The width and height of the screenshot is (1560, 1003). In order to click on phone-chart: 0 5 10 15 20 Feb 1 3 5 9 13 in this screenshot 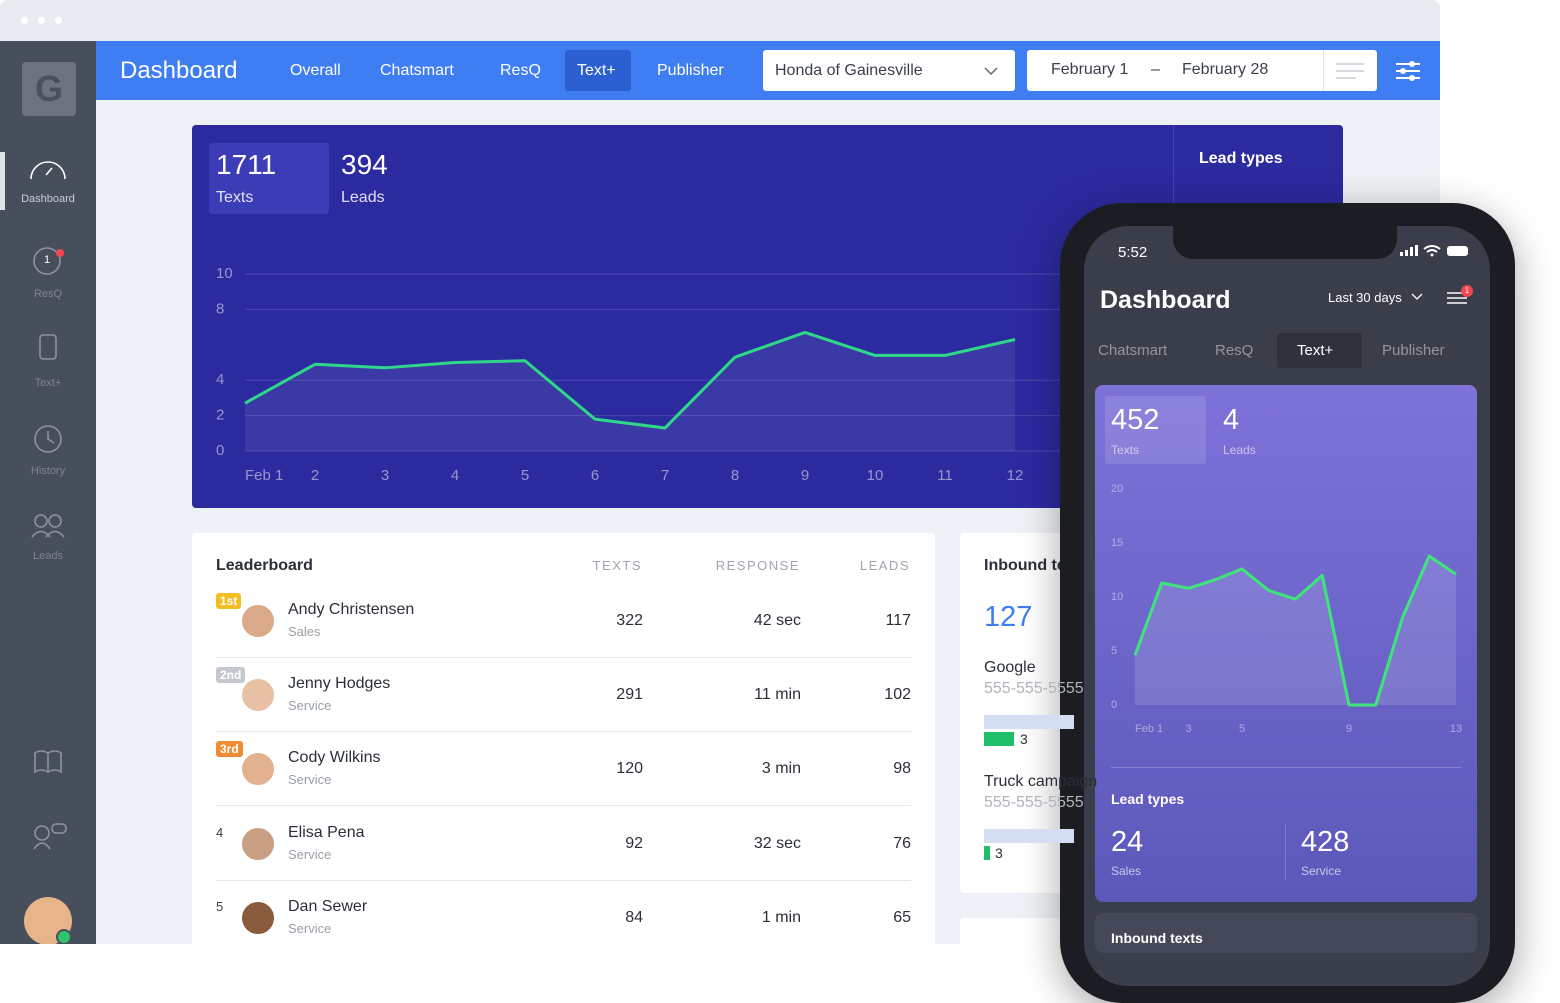, I will do `click(1286, 609)`.